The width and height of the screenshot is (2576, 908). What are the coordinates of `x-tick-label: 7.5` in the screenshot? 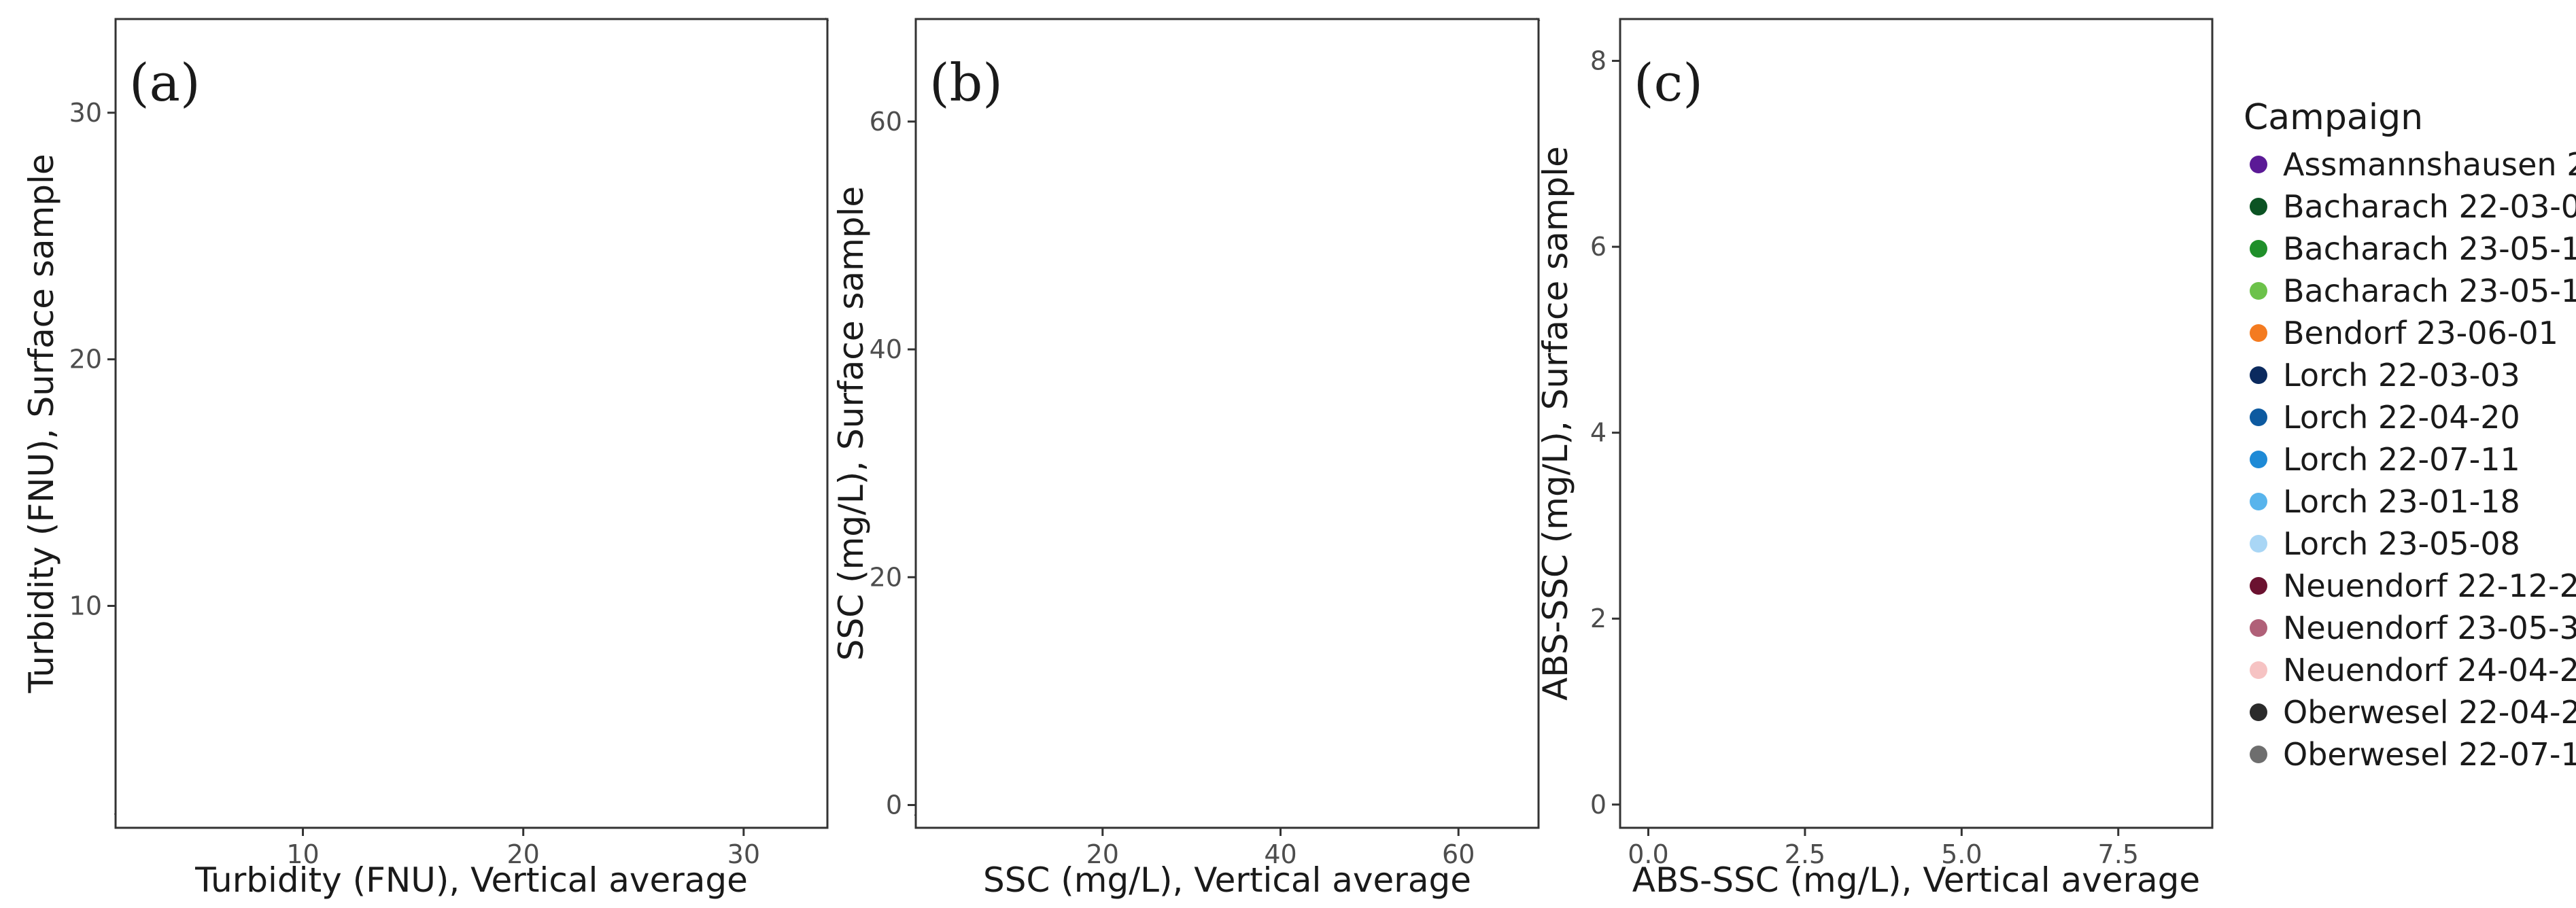 It's located at (2118, 854).